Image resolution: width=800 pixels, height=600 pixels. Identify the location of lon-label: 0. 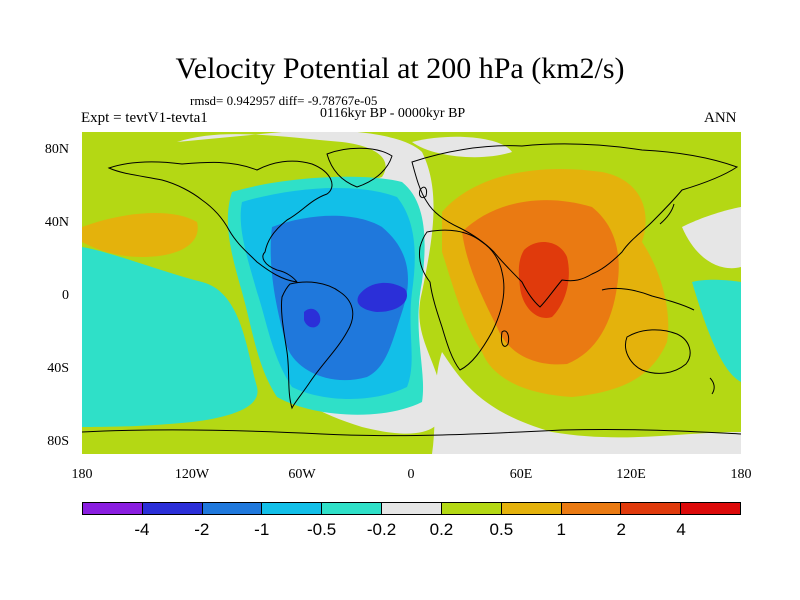
(411, 474).